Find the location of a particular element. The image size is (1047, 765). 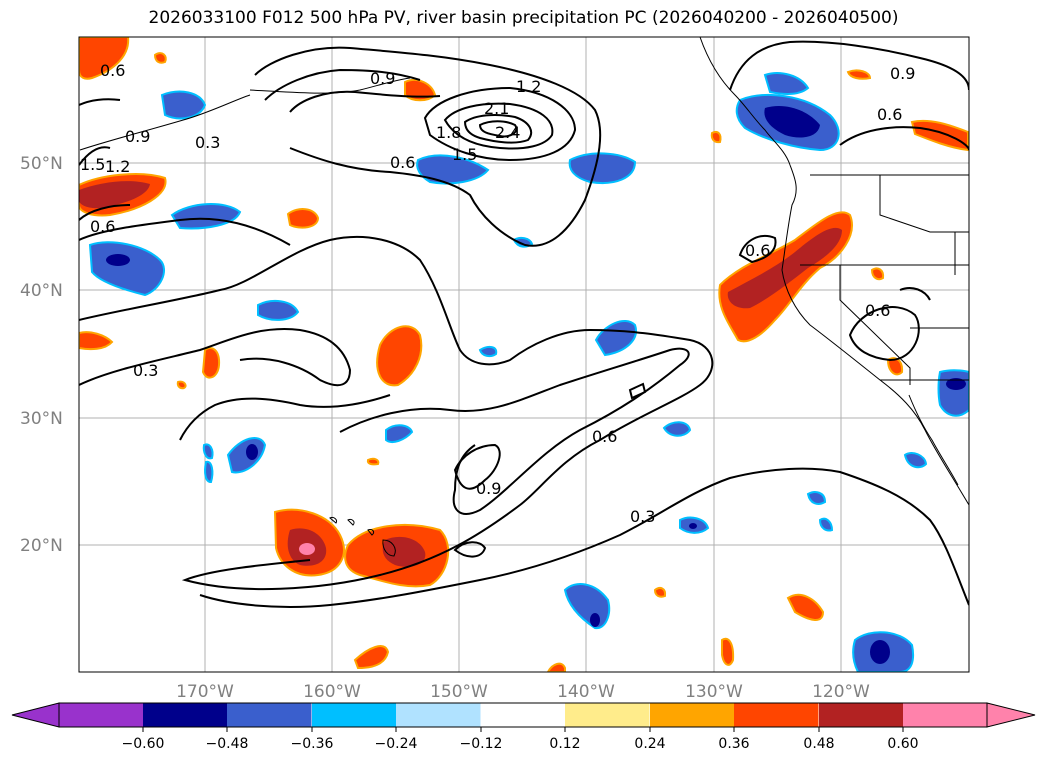

colorbar-extend-high is located at coordinates (1011, 715).